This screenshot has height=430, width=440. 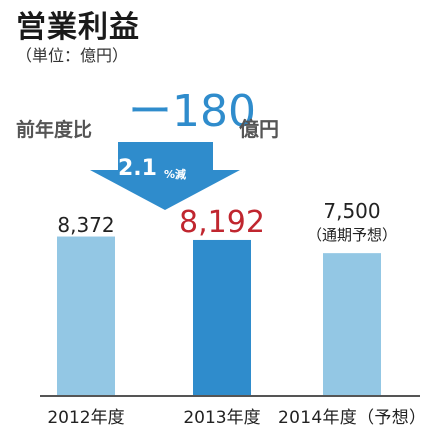 I want to click on value-label-3: 7,500, so click(x=351, y=211).